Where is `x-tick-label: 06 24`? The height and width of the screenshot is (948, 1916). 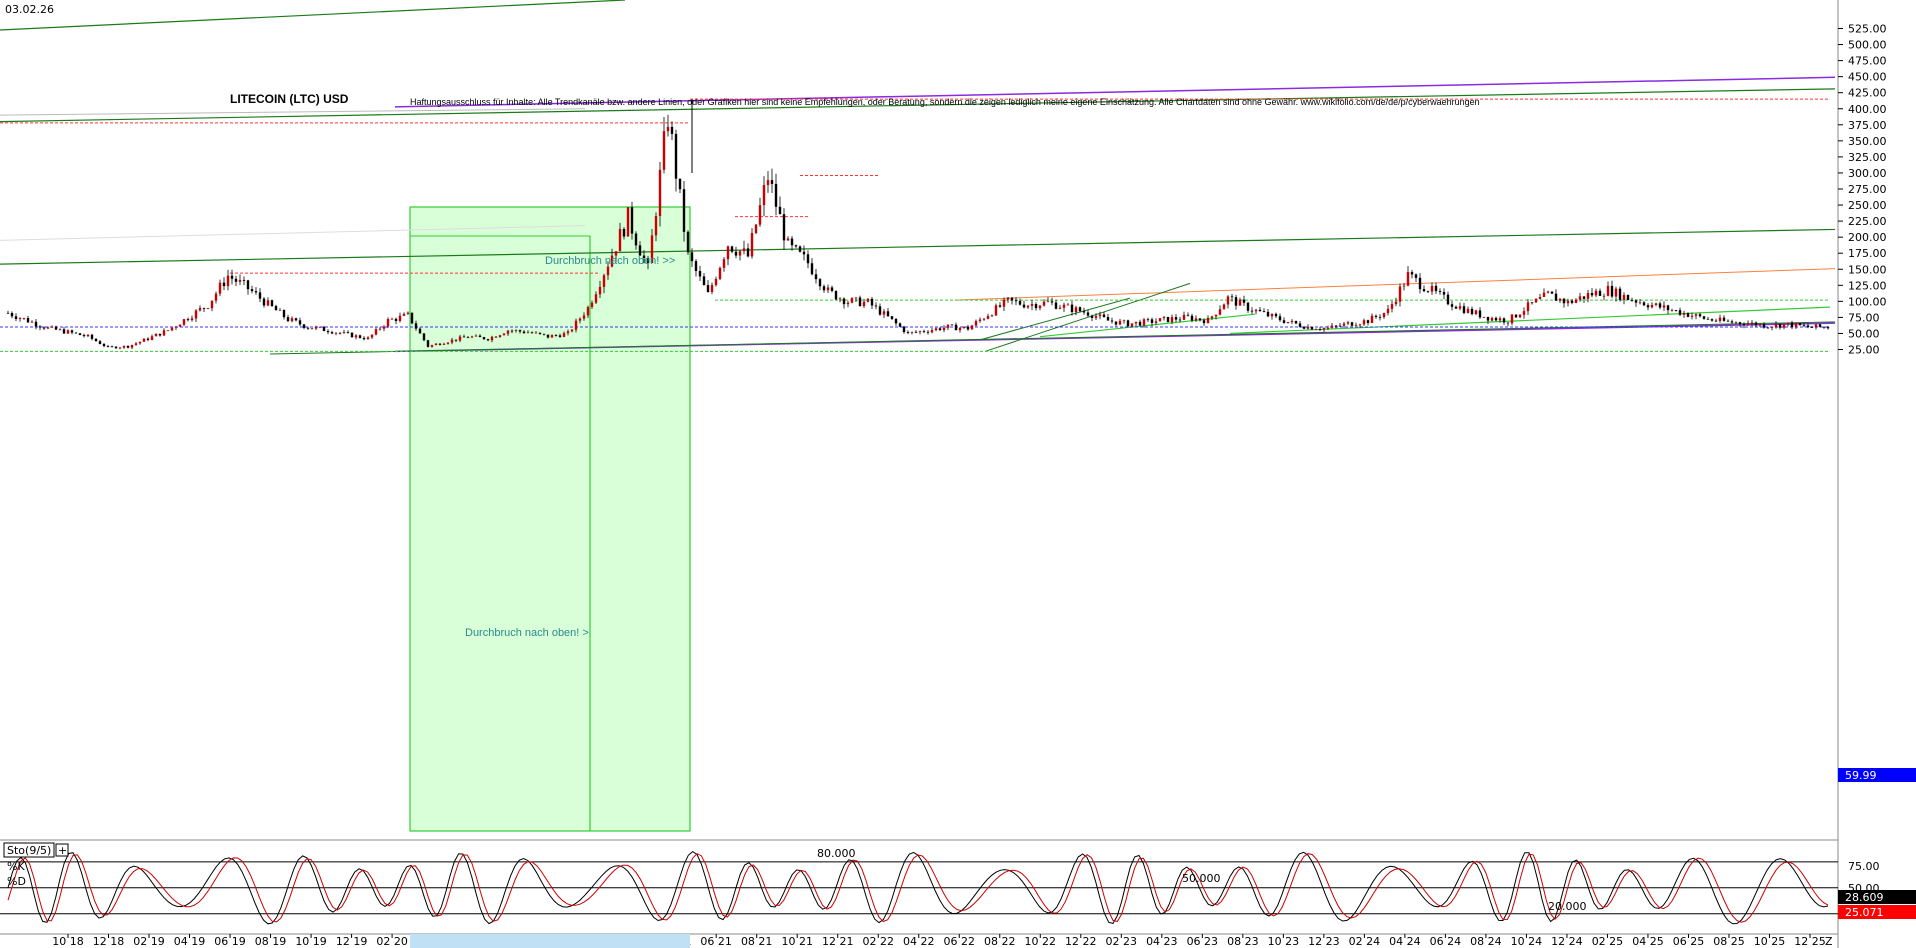 x-tick-label: 06 24 is located at coordinates (1446, 941).